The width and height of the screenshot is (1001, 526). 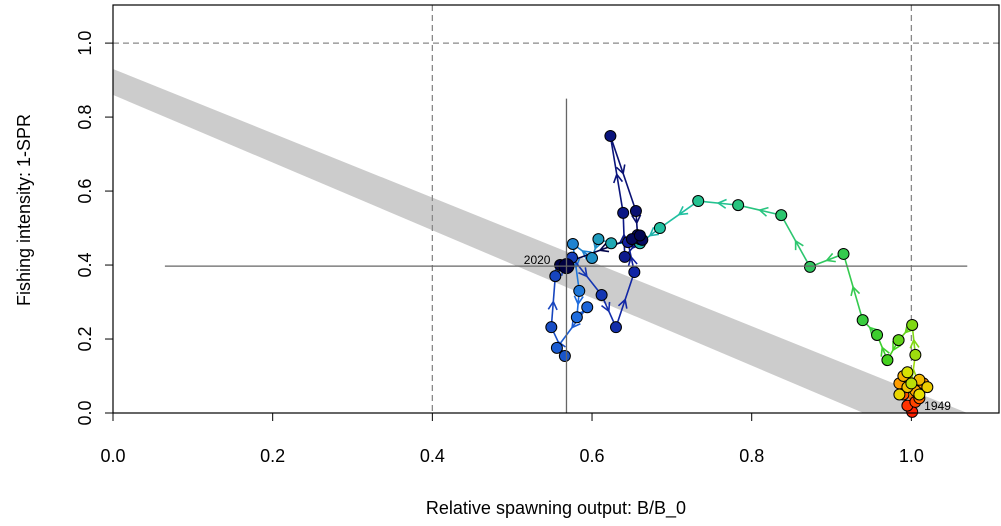 I want to click on y-tick-label: 0.4, so click(x=85, y=265).